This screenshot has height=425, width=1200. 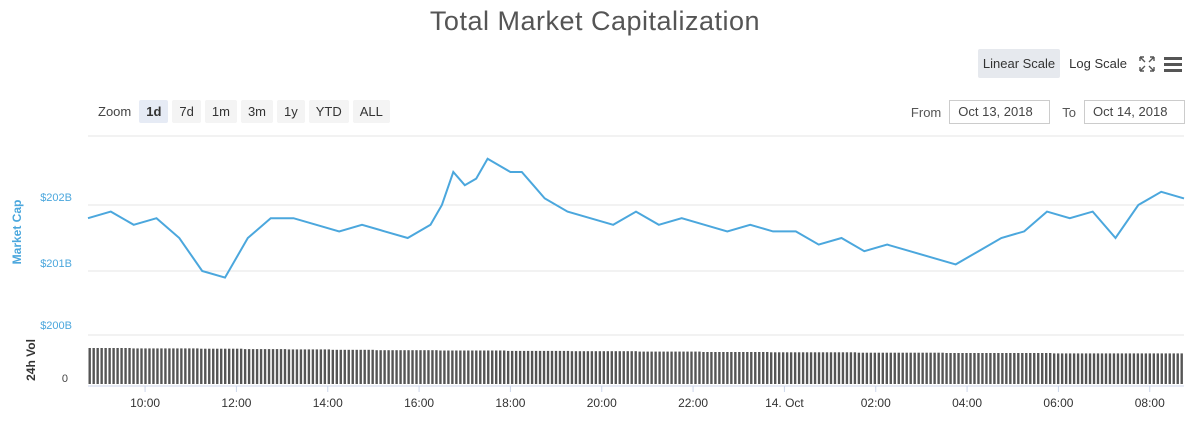 What do you see at coordinates (328, 111) in the screenshot?
I see `zoom-ytd-button: YTD` at bounding box center [328, 111].